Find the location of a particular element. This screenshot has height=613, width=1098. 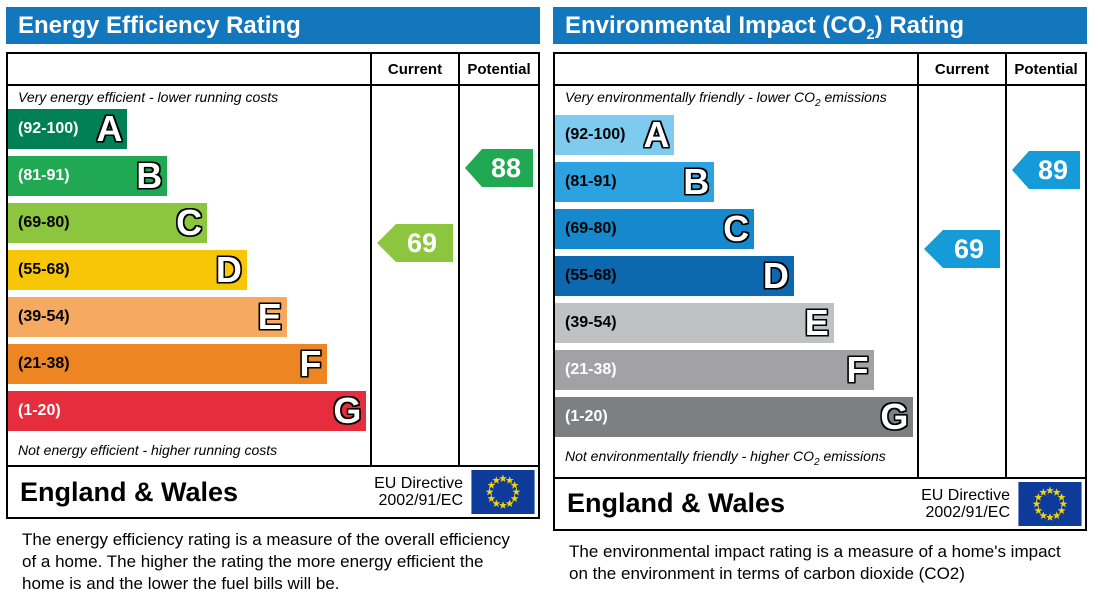

title-subscript: 2 is located at coordinates (870, 34).